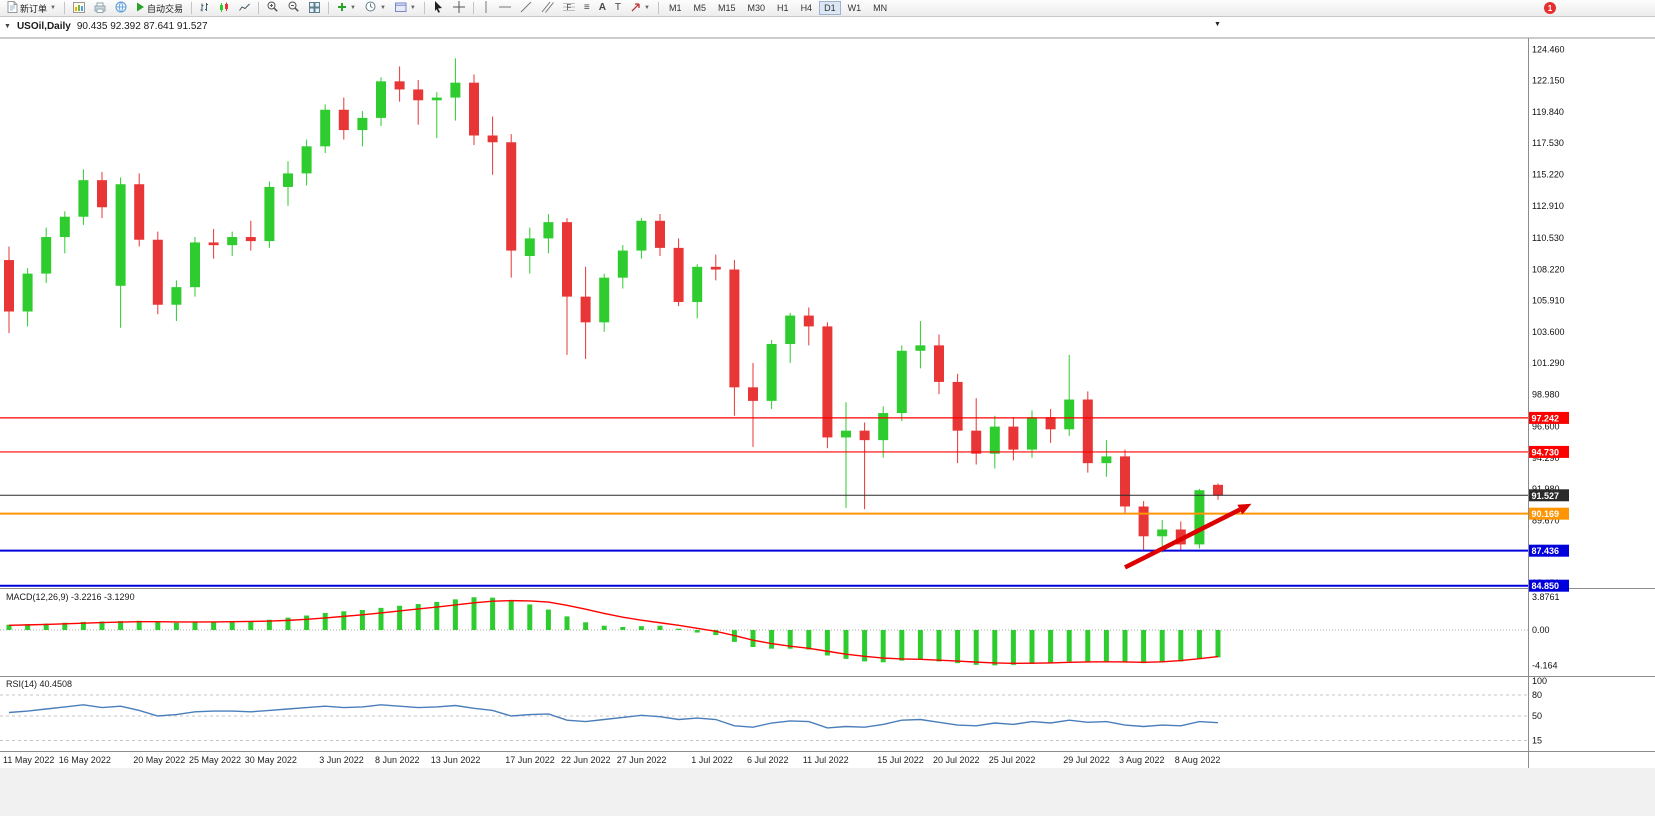 The height and width of the screenshot is (816, 1655). What do you see at coordinates (273, 8) in the screenshot?
I see `zoom-in-button` at bounding box center [273, 8].